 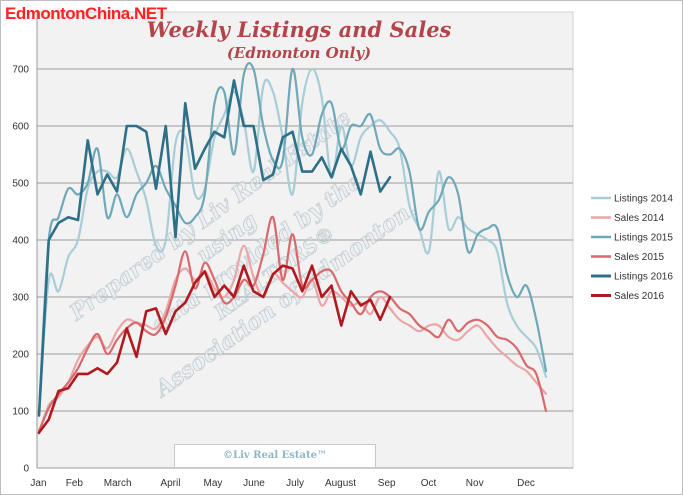 What do you see at coordinates (295, 483) in the screenshot?
I see `x-tick-label: July` at bounding box center [295, 483].